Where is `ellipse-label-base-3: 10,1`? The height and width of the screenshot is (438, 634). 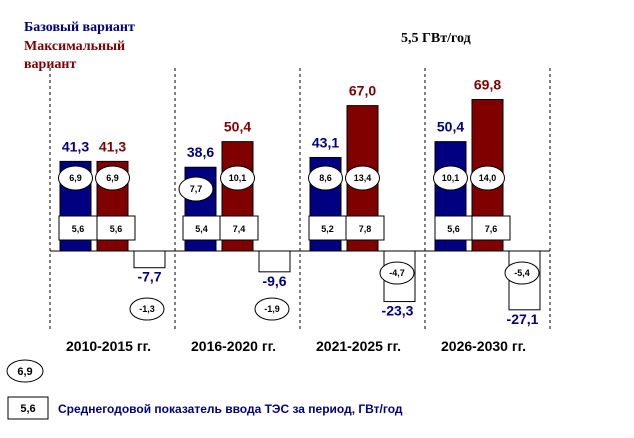 ellipse-label-base-3: 10,1 is located at coordinates (451, 178).